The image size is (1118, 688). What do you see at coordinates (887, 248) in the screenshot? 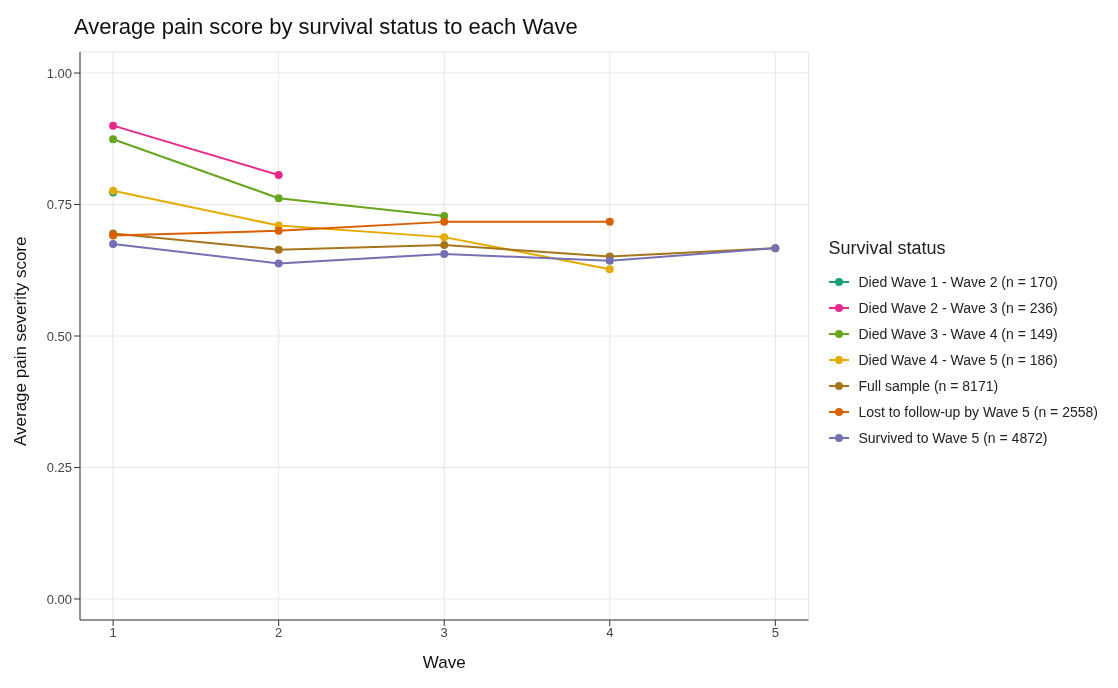
I see `legend-title: Survival status` at bounding box center [887, 248].